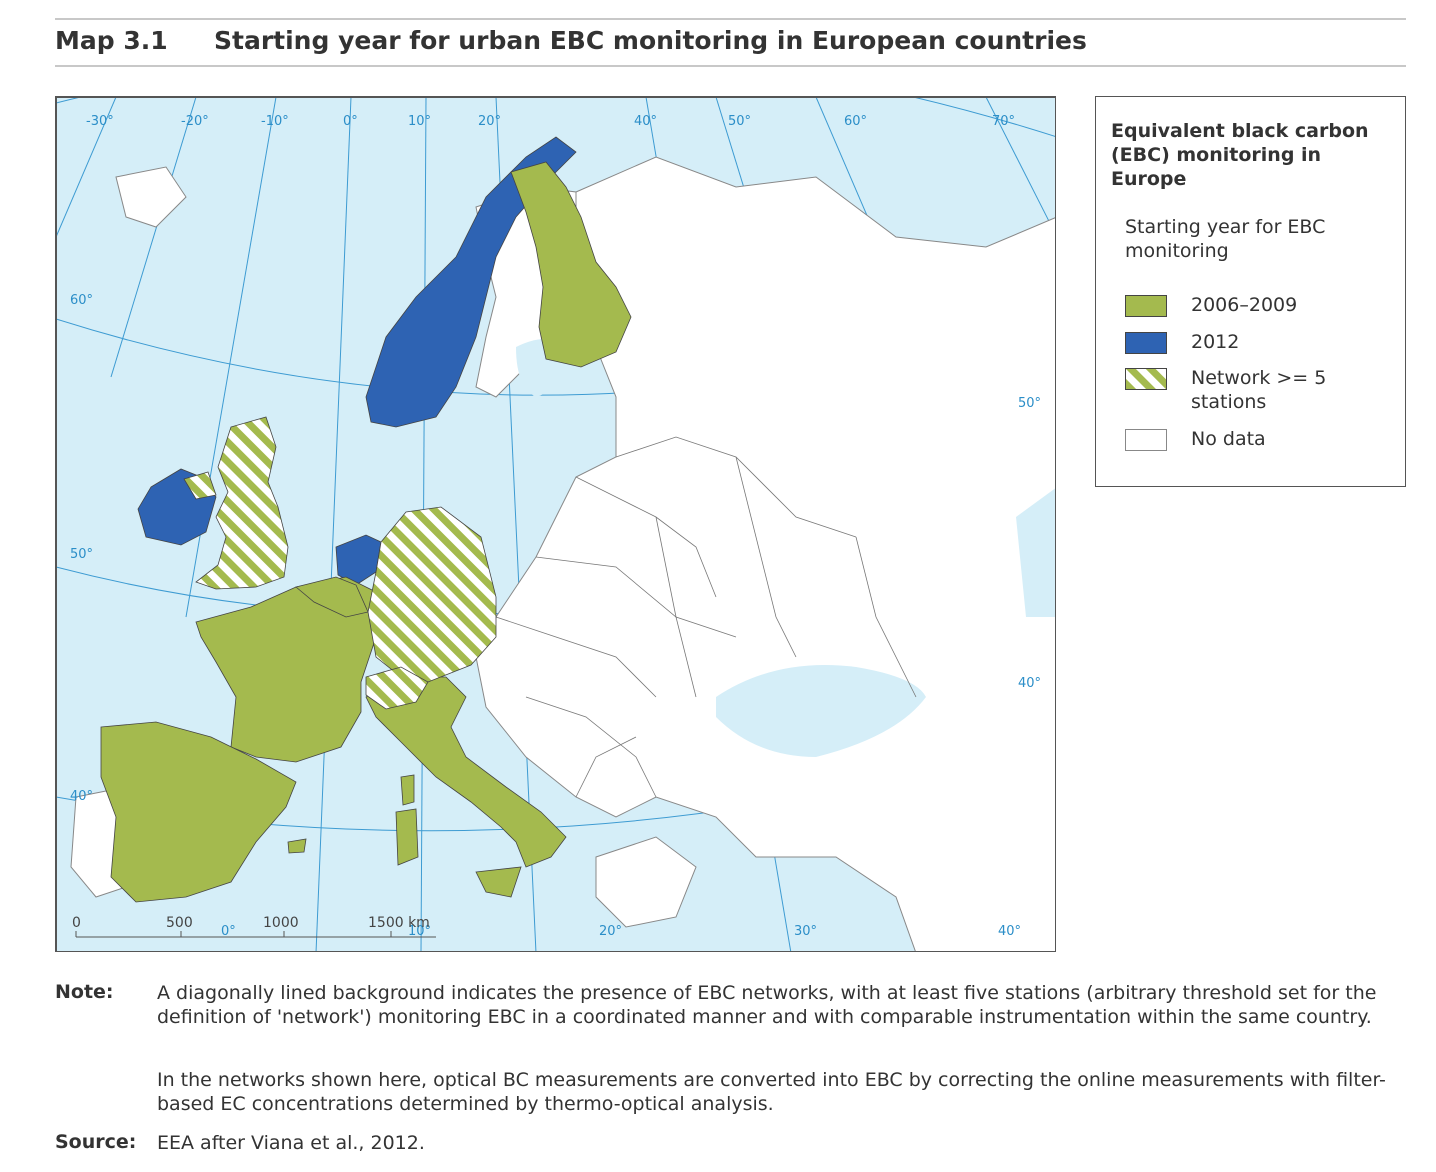 The height and width of the screenshot is (1172, 1436). I want to click on lon-label: 60°, so click(855, 121).